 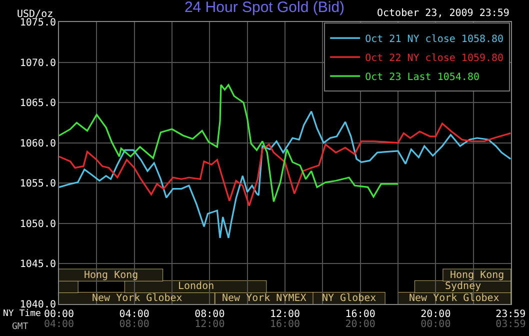 What do you see at coordinates (264, 8) in the screenshot?
I see `chart-title: 24 Hour Spot Gold (Bid)` at bounding box center [264, 8].